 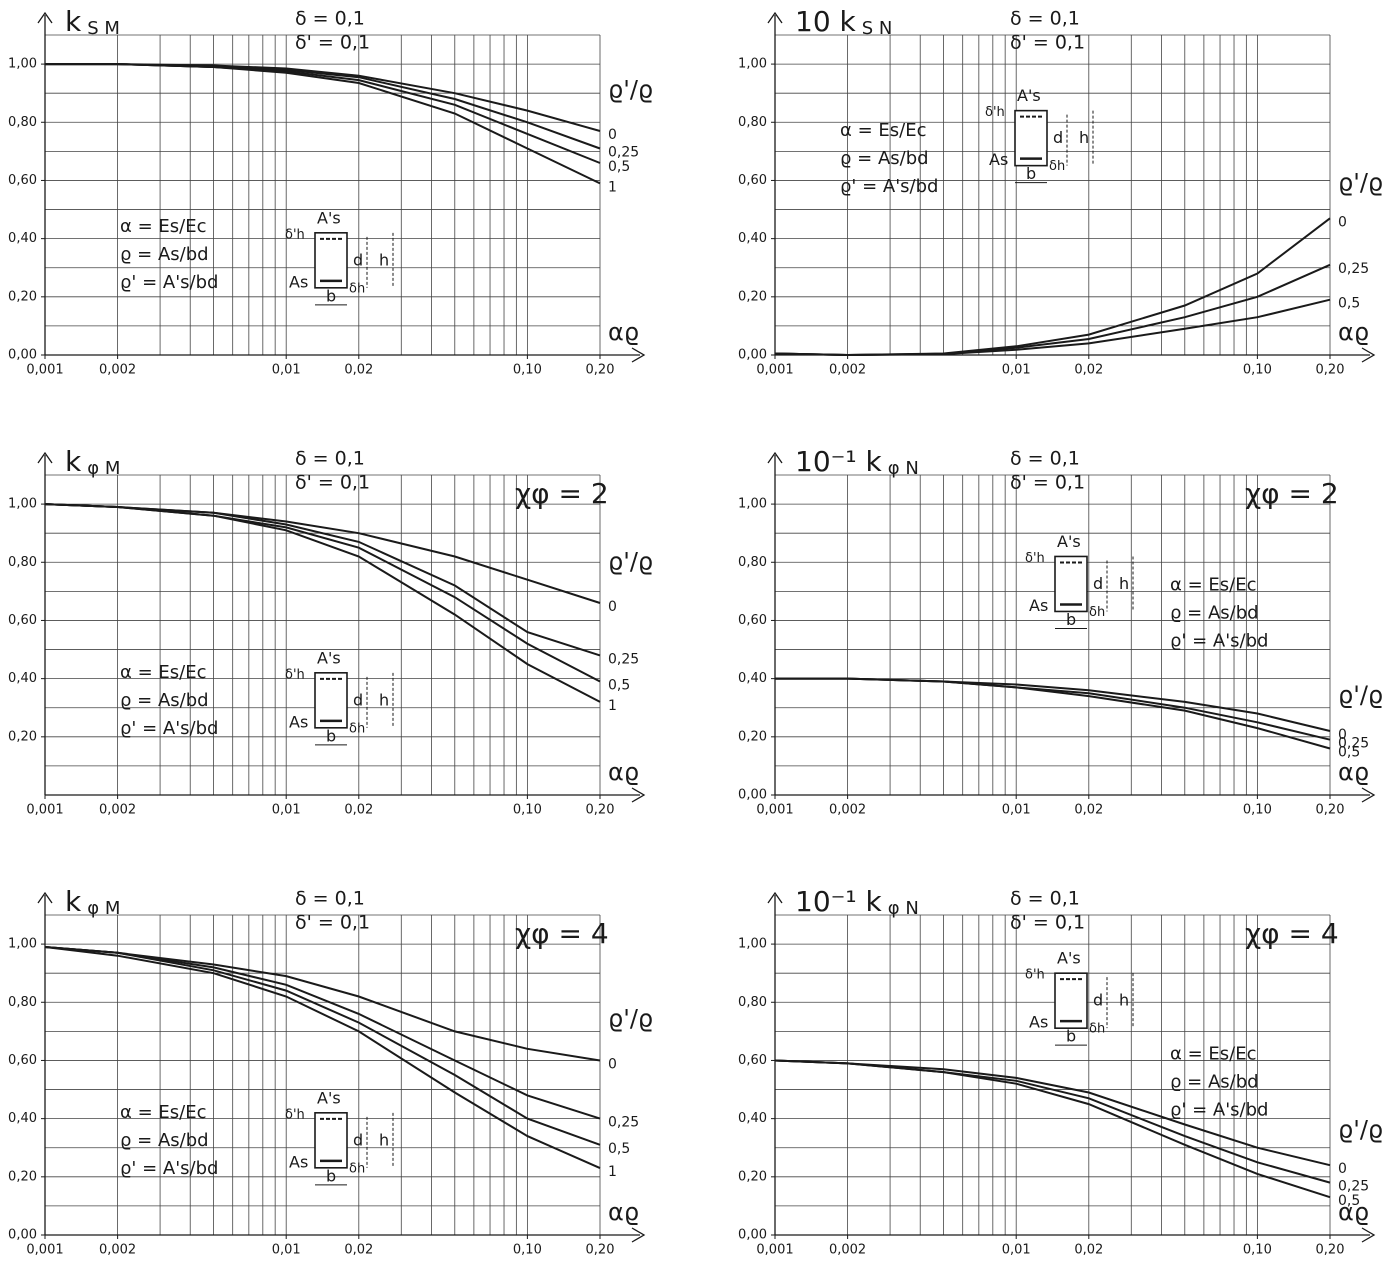 What do you see at coordinates (358, 370) in the screenshot?
I see `x-tick-label: 0,02` at bounding box center [358, 370].